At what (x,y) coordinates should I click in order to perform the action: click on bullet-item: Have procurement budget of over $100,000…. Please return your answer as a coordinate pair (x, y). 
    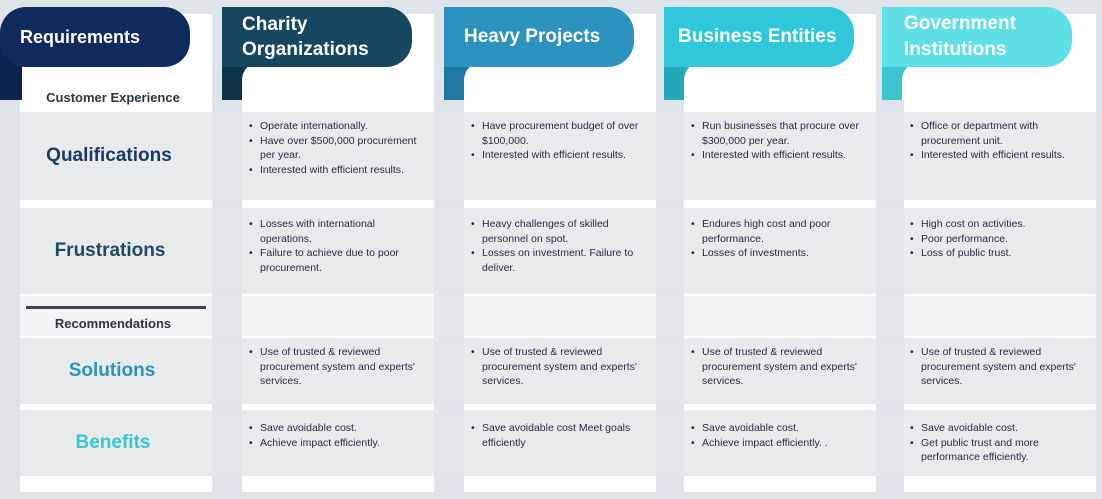
    Looking at the image, I should click on (560, 133).